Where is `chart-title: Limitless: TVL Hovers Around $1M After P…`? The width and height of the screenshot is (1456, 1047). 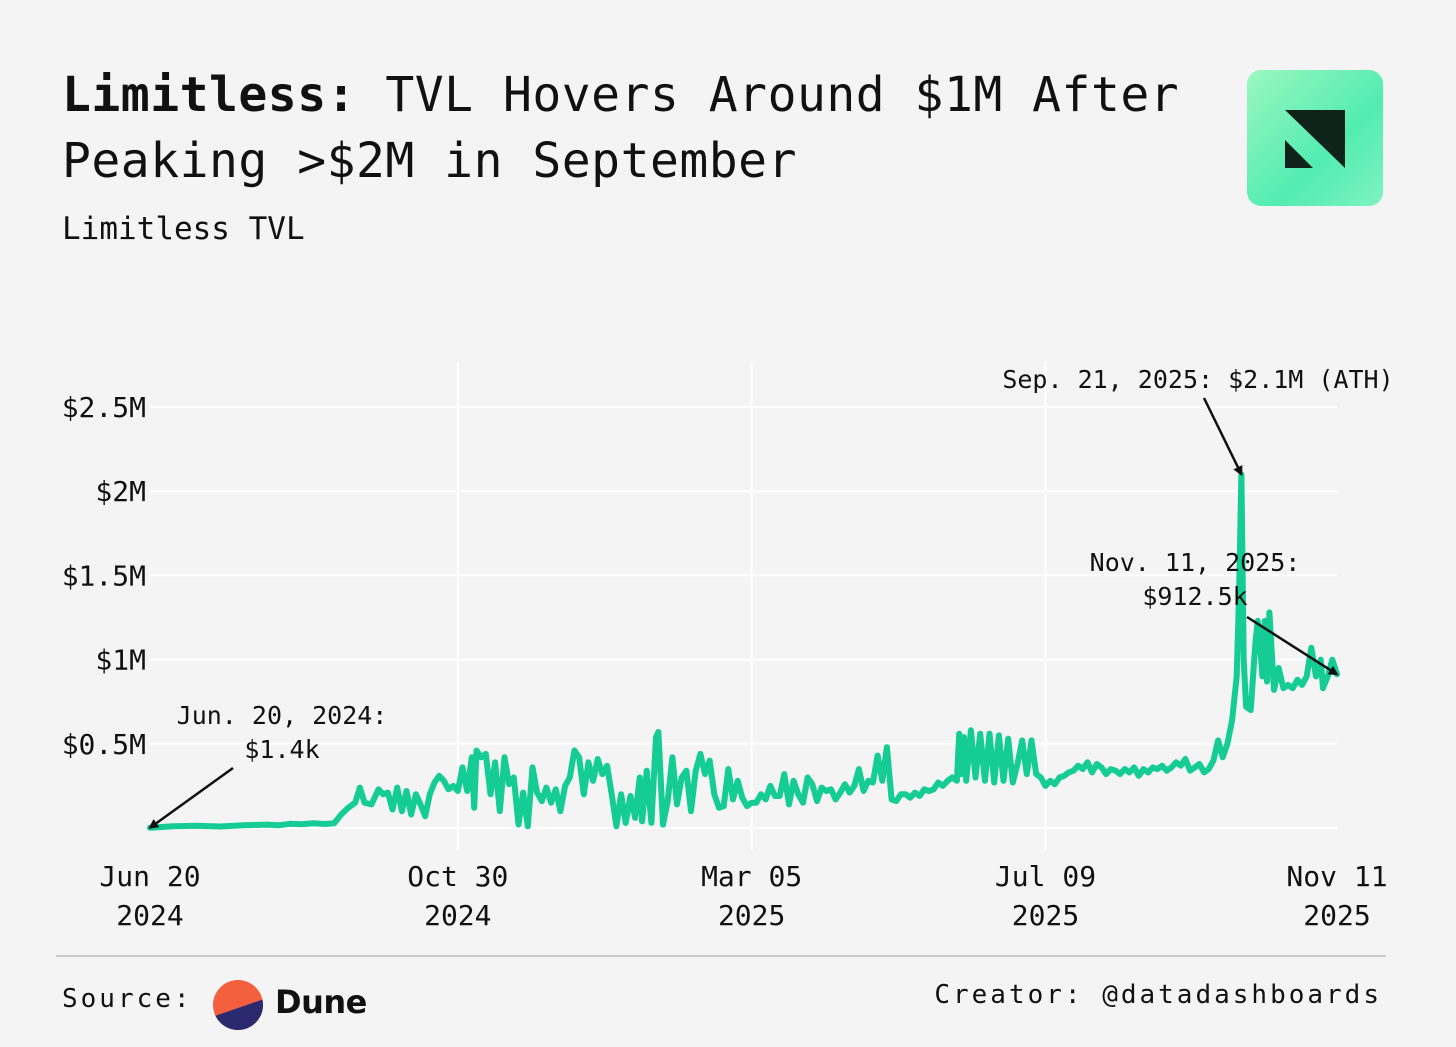 chart-title: Limitless: TVL Hovers Around $1M After P… is located at coordinates (622, 128).